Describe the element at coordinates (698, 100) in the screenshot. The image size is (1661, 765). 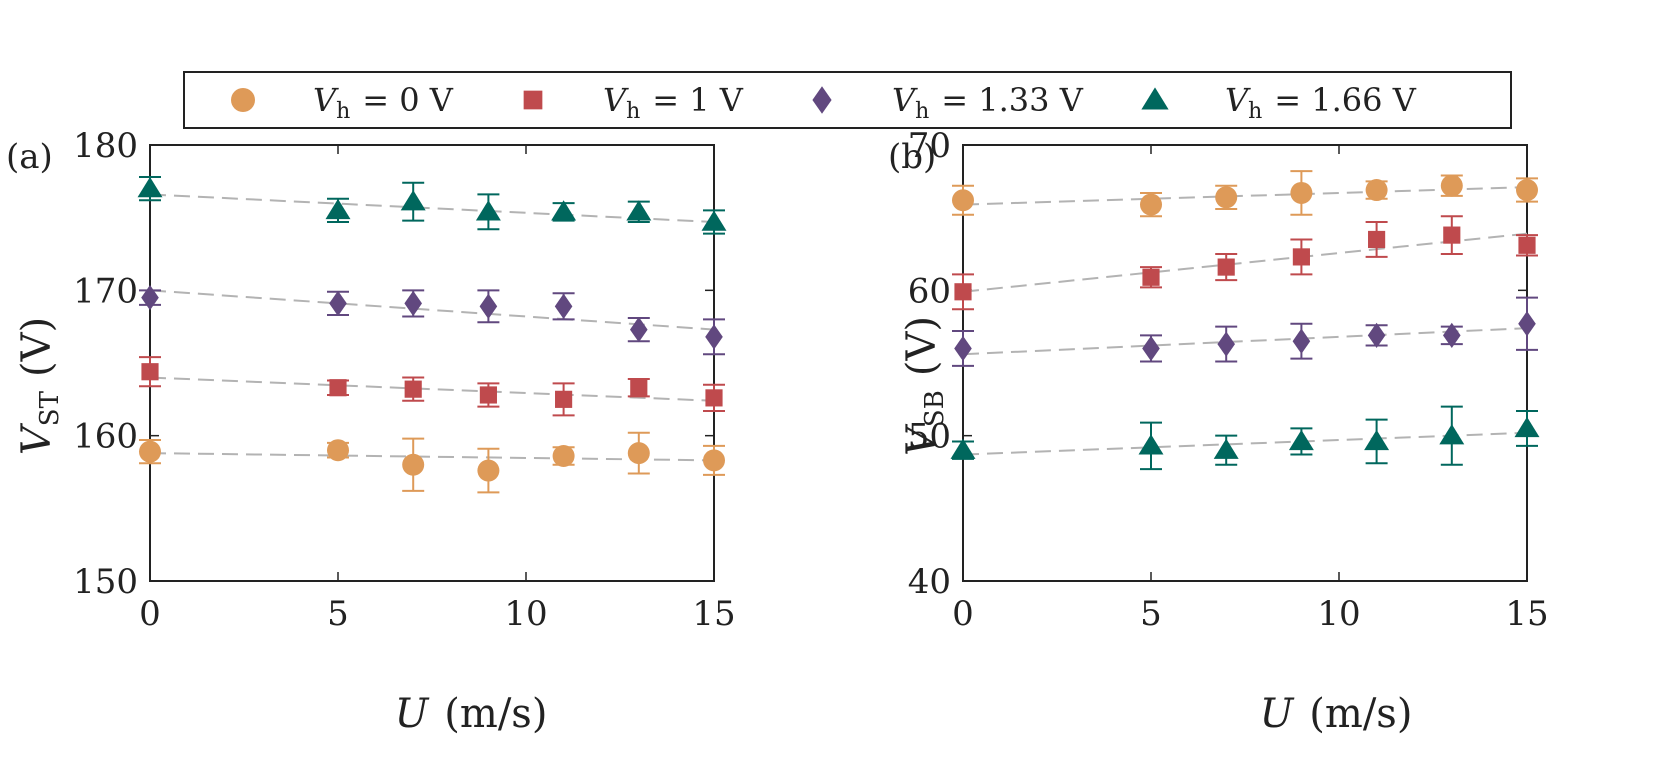
I see `legend-value: = 1 V` at that location.